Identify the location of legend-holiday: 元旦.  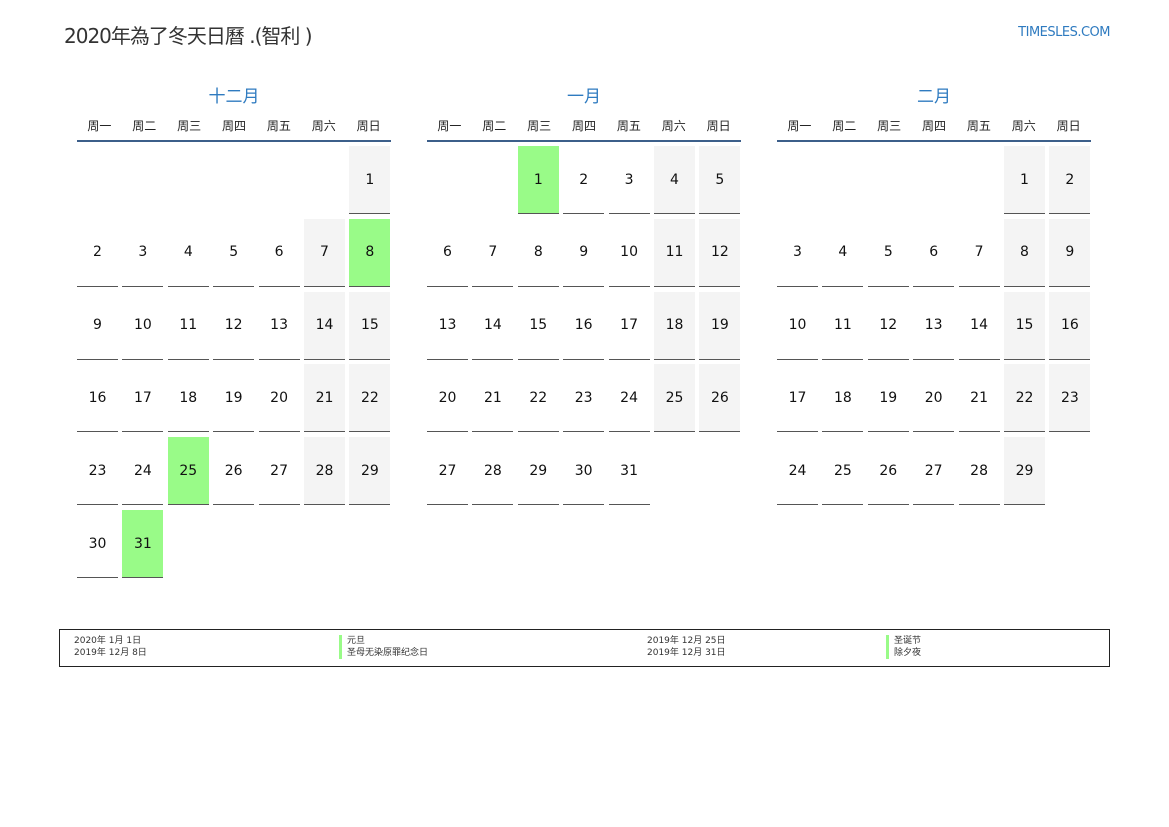
(352, 641).